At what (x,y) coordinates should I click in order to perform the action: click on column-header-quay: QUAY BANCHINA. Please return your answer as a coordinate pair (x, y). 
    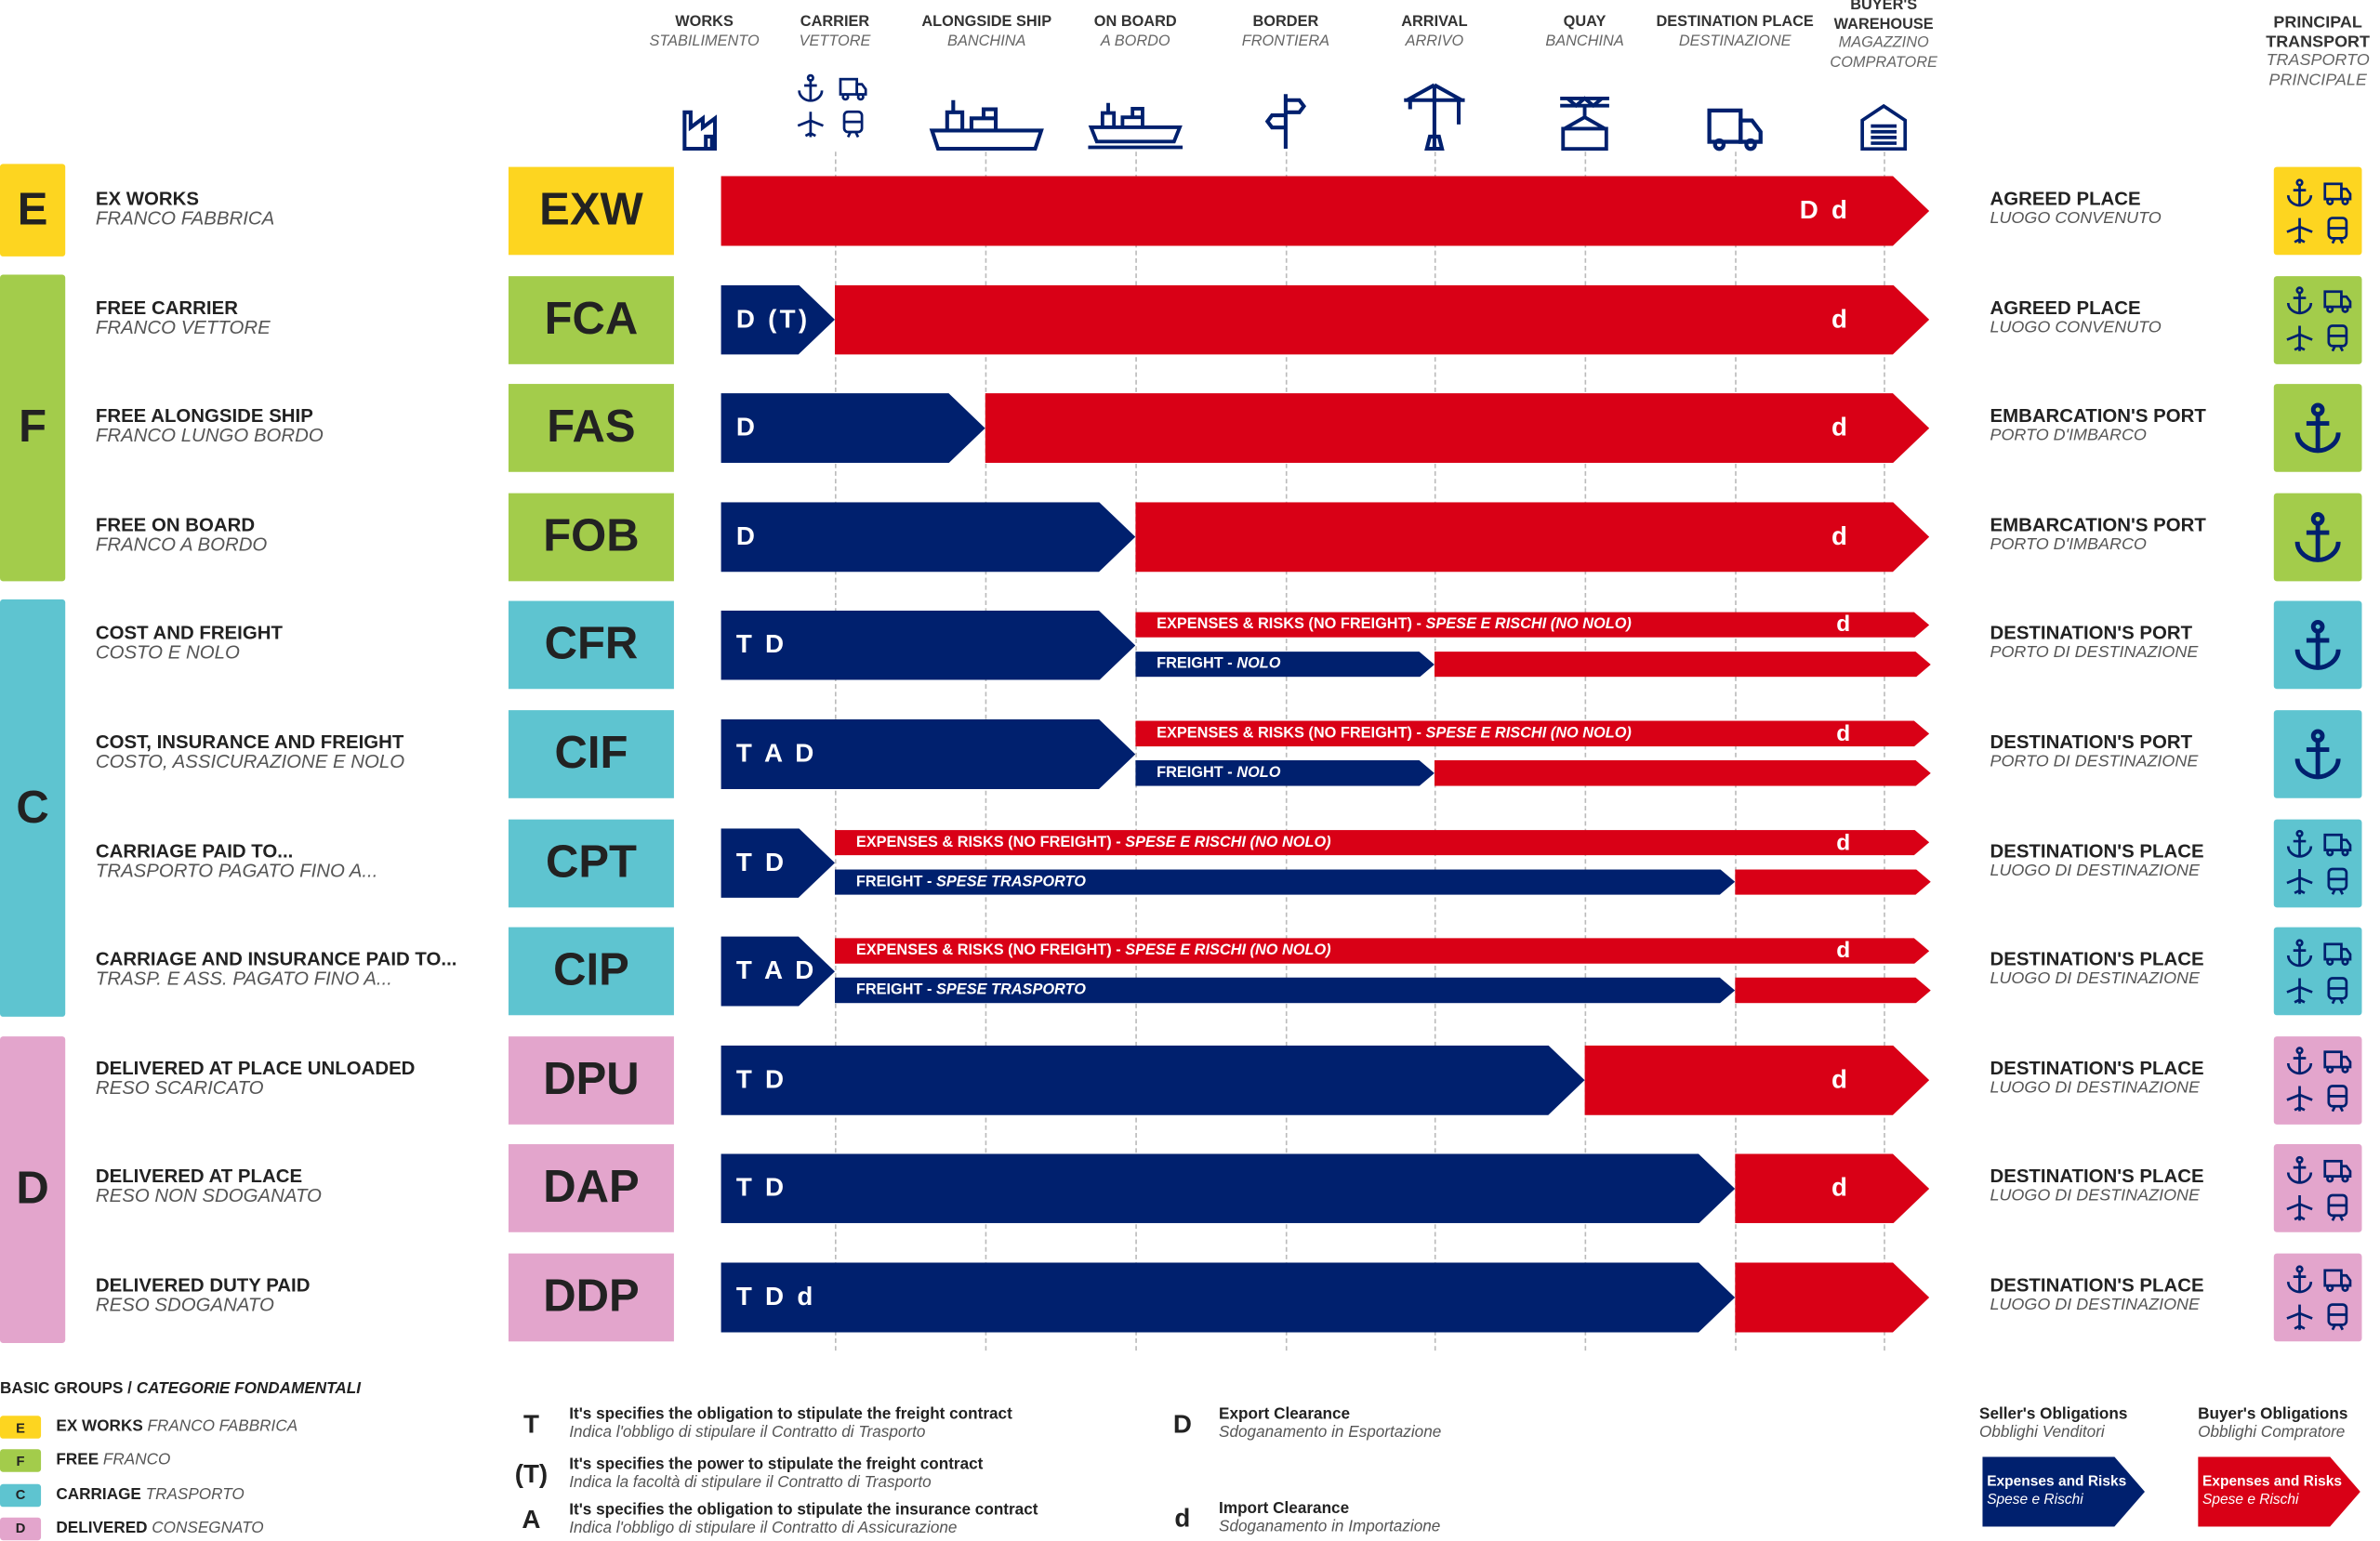
    Looking at the image, I should click on (1585, 33).